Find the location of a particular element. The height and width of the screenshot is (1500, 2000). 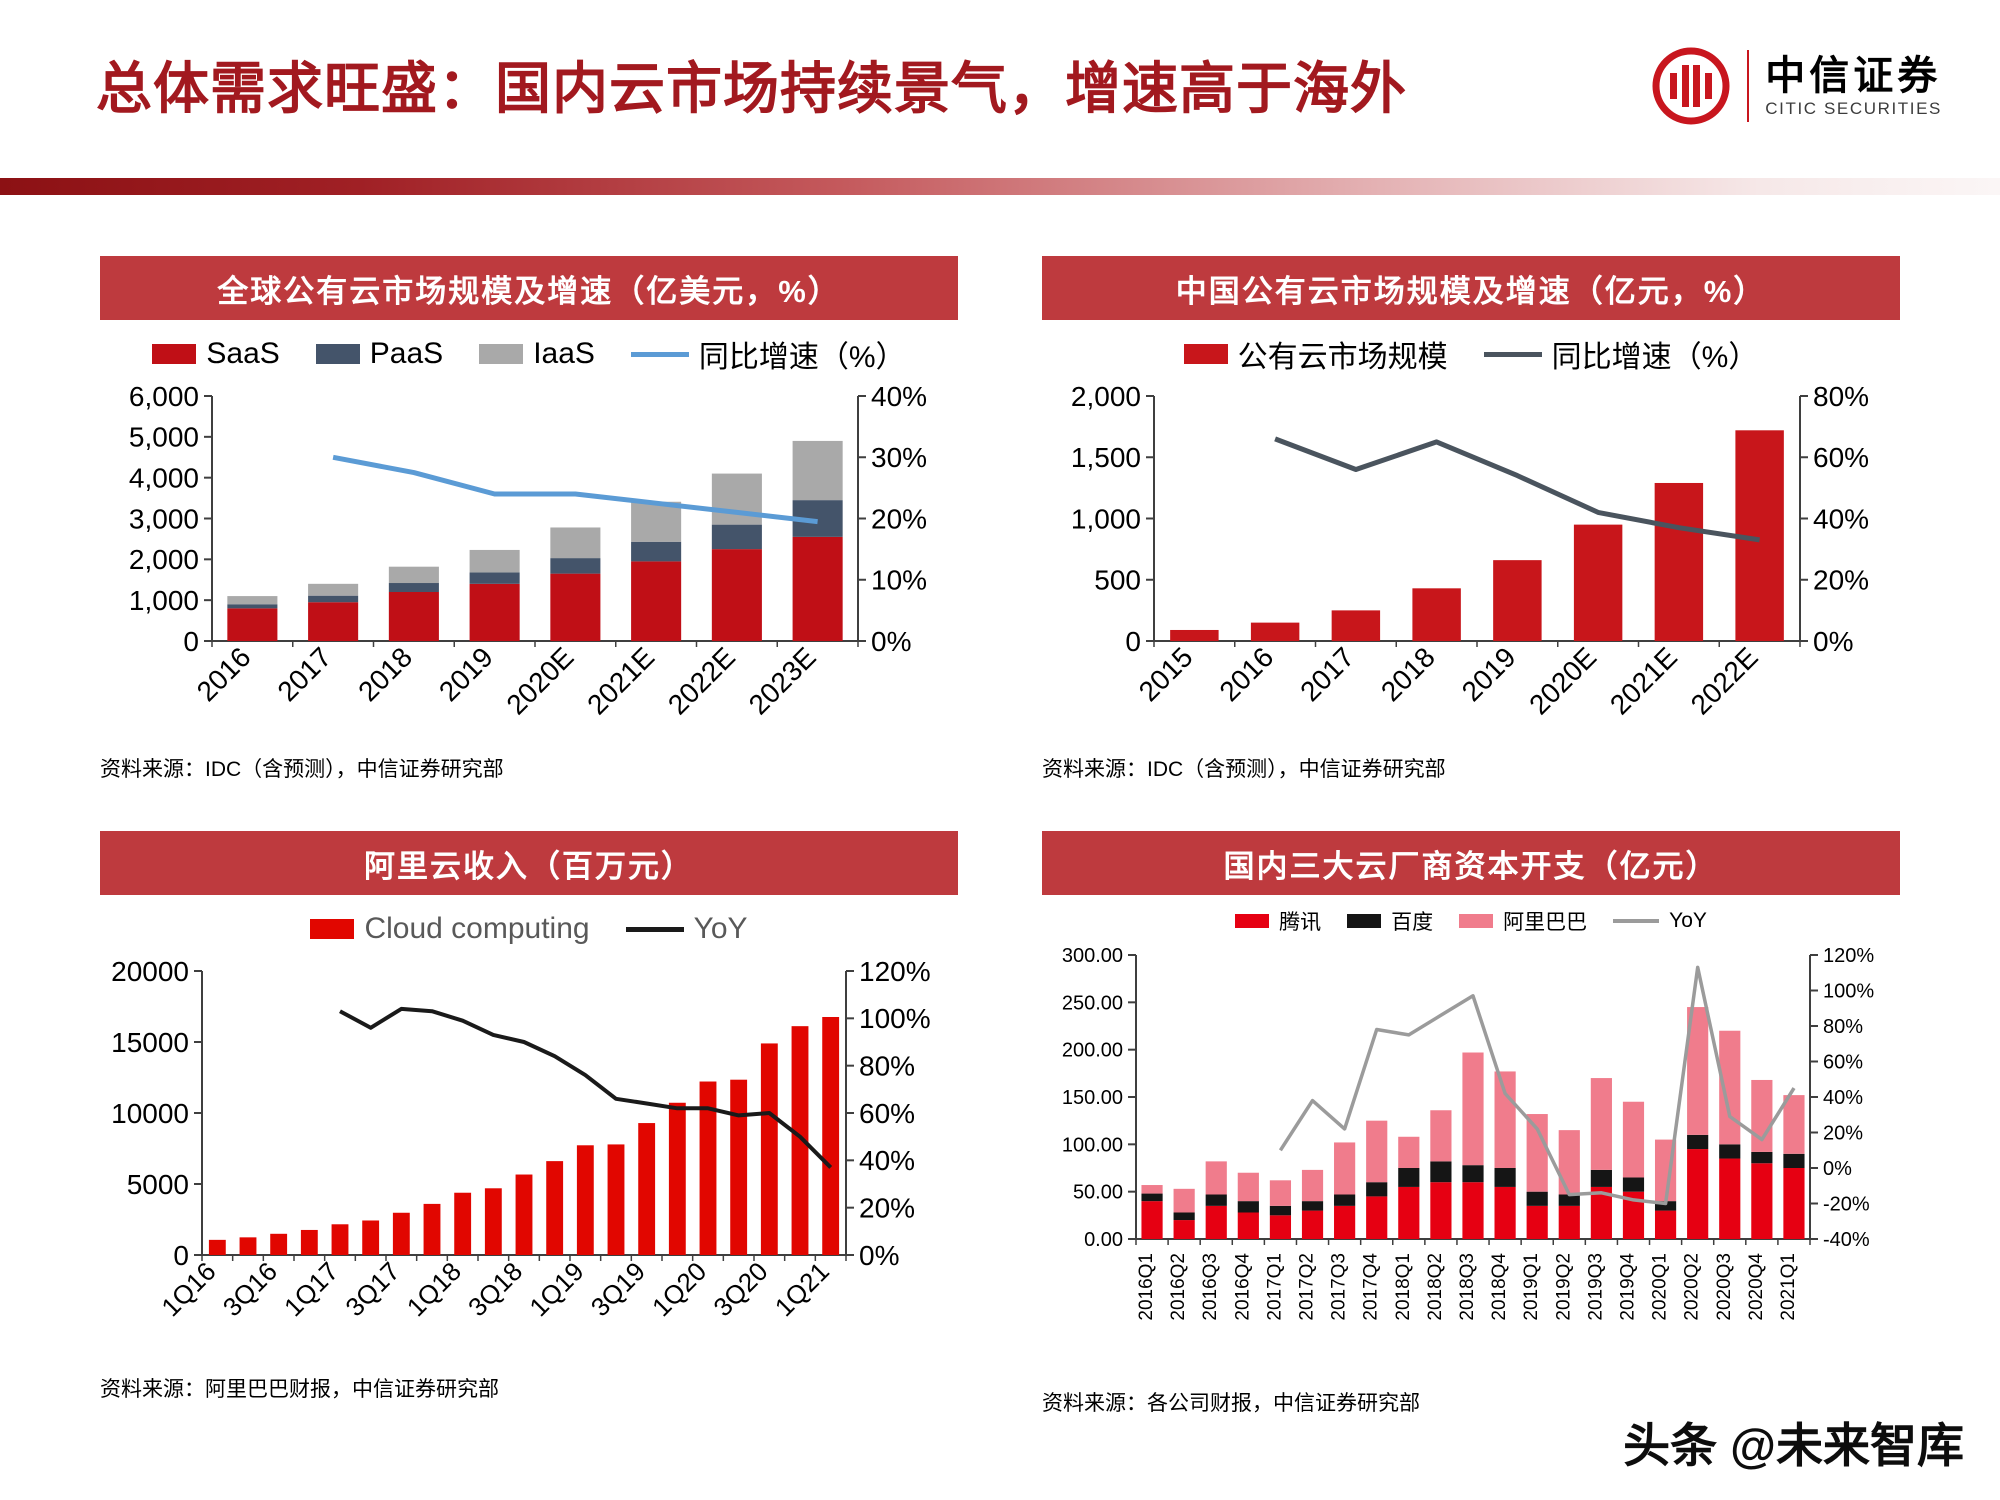

legend-color-swatch-icon is located at coordinates (1476, 921).